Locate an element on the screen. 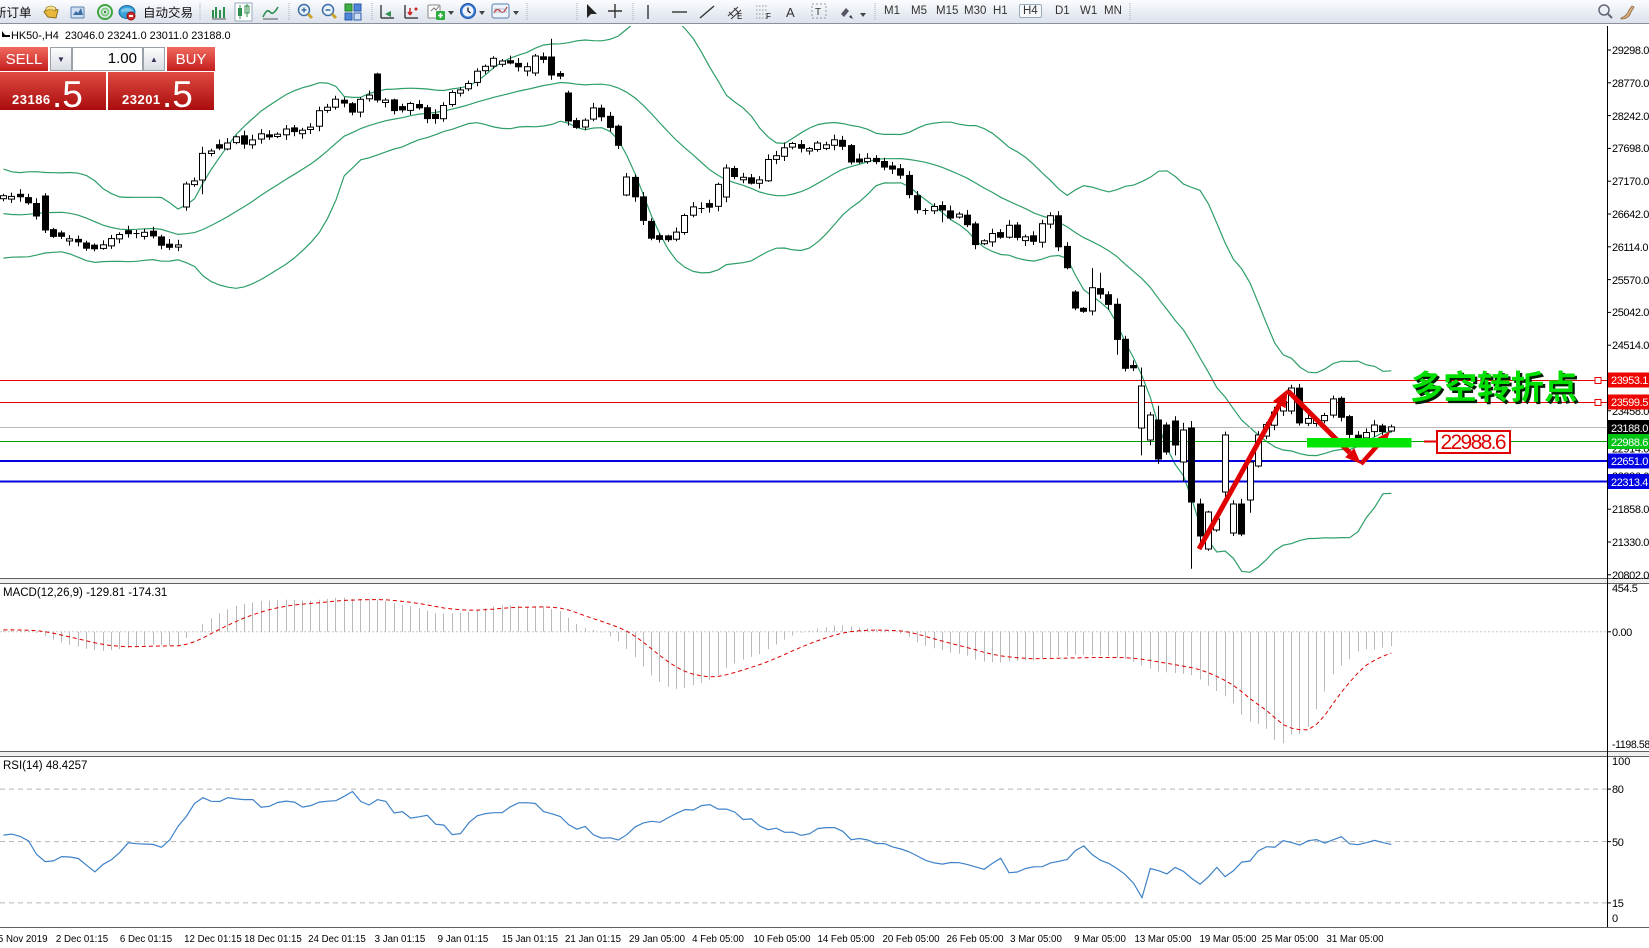 The height and width of the screenshot is (948, 1649). svg-text: 4 Feb 05:00 is located at coordinates (718, 939).